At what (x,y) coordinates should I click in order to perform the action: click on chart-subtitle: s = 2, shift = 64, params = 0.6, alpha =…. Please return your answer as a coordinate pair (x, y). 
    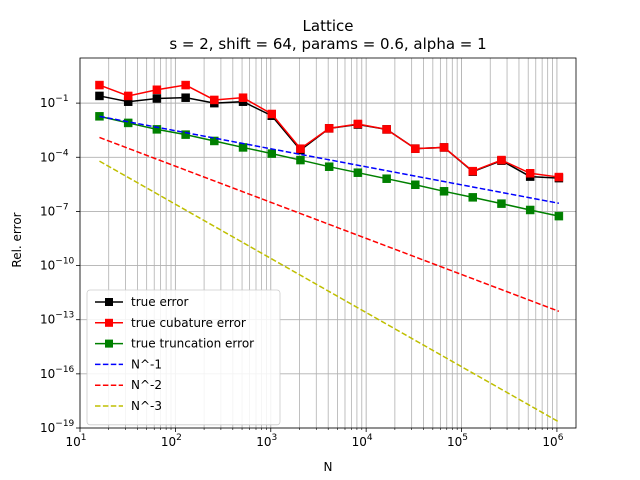
    Looking at the image, I should click on (327, 44).